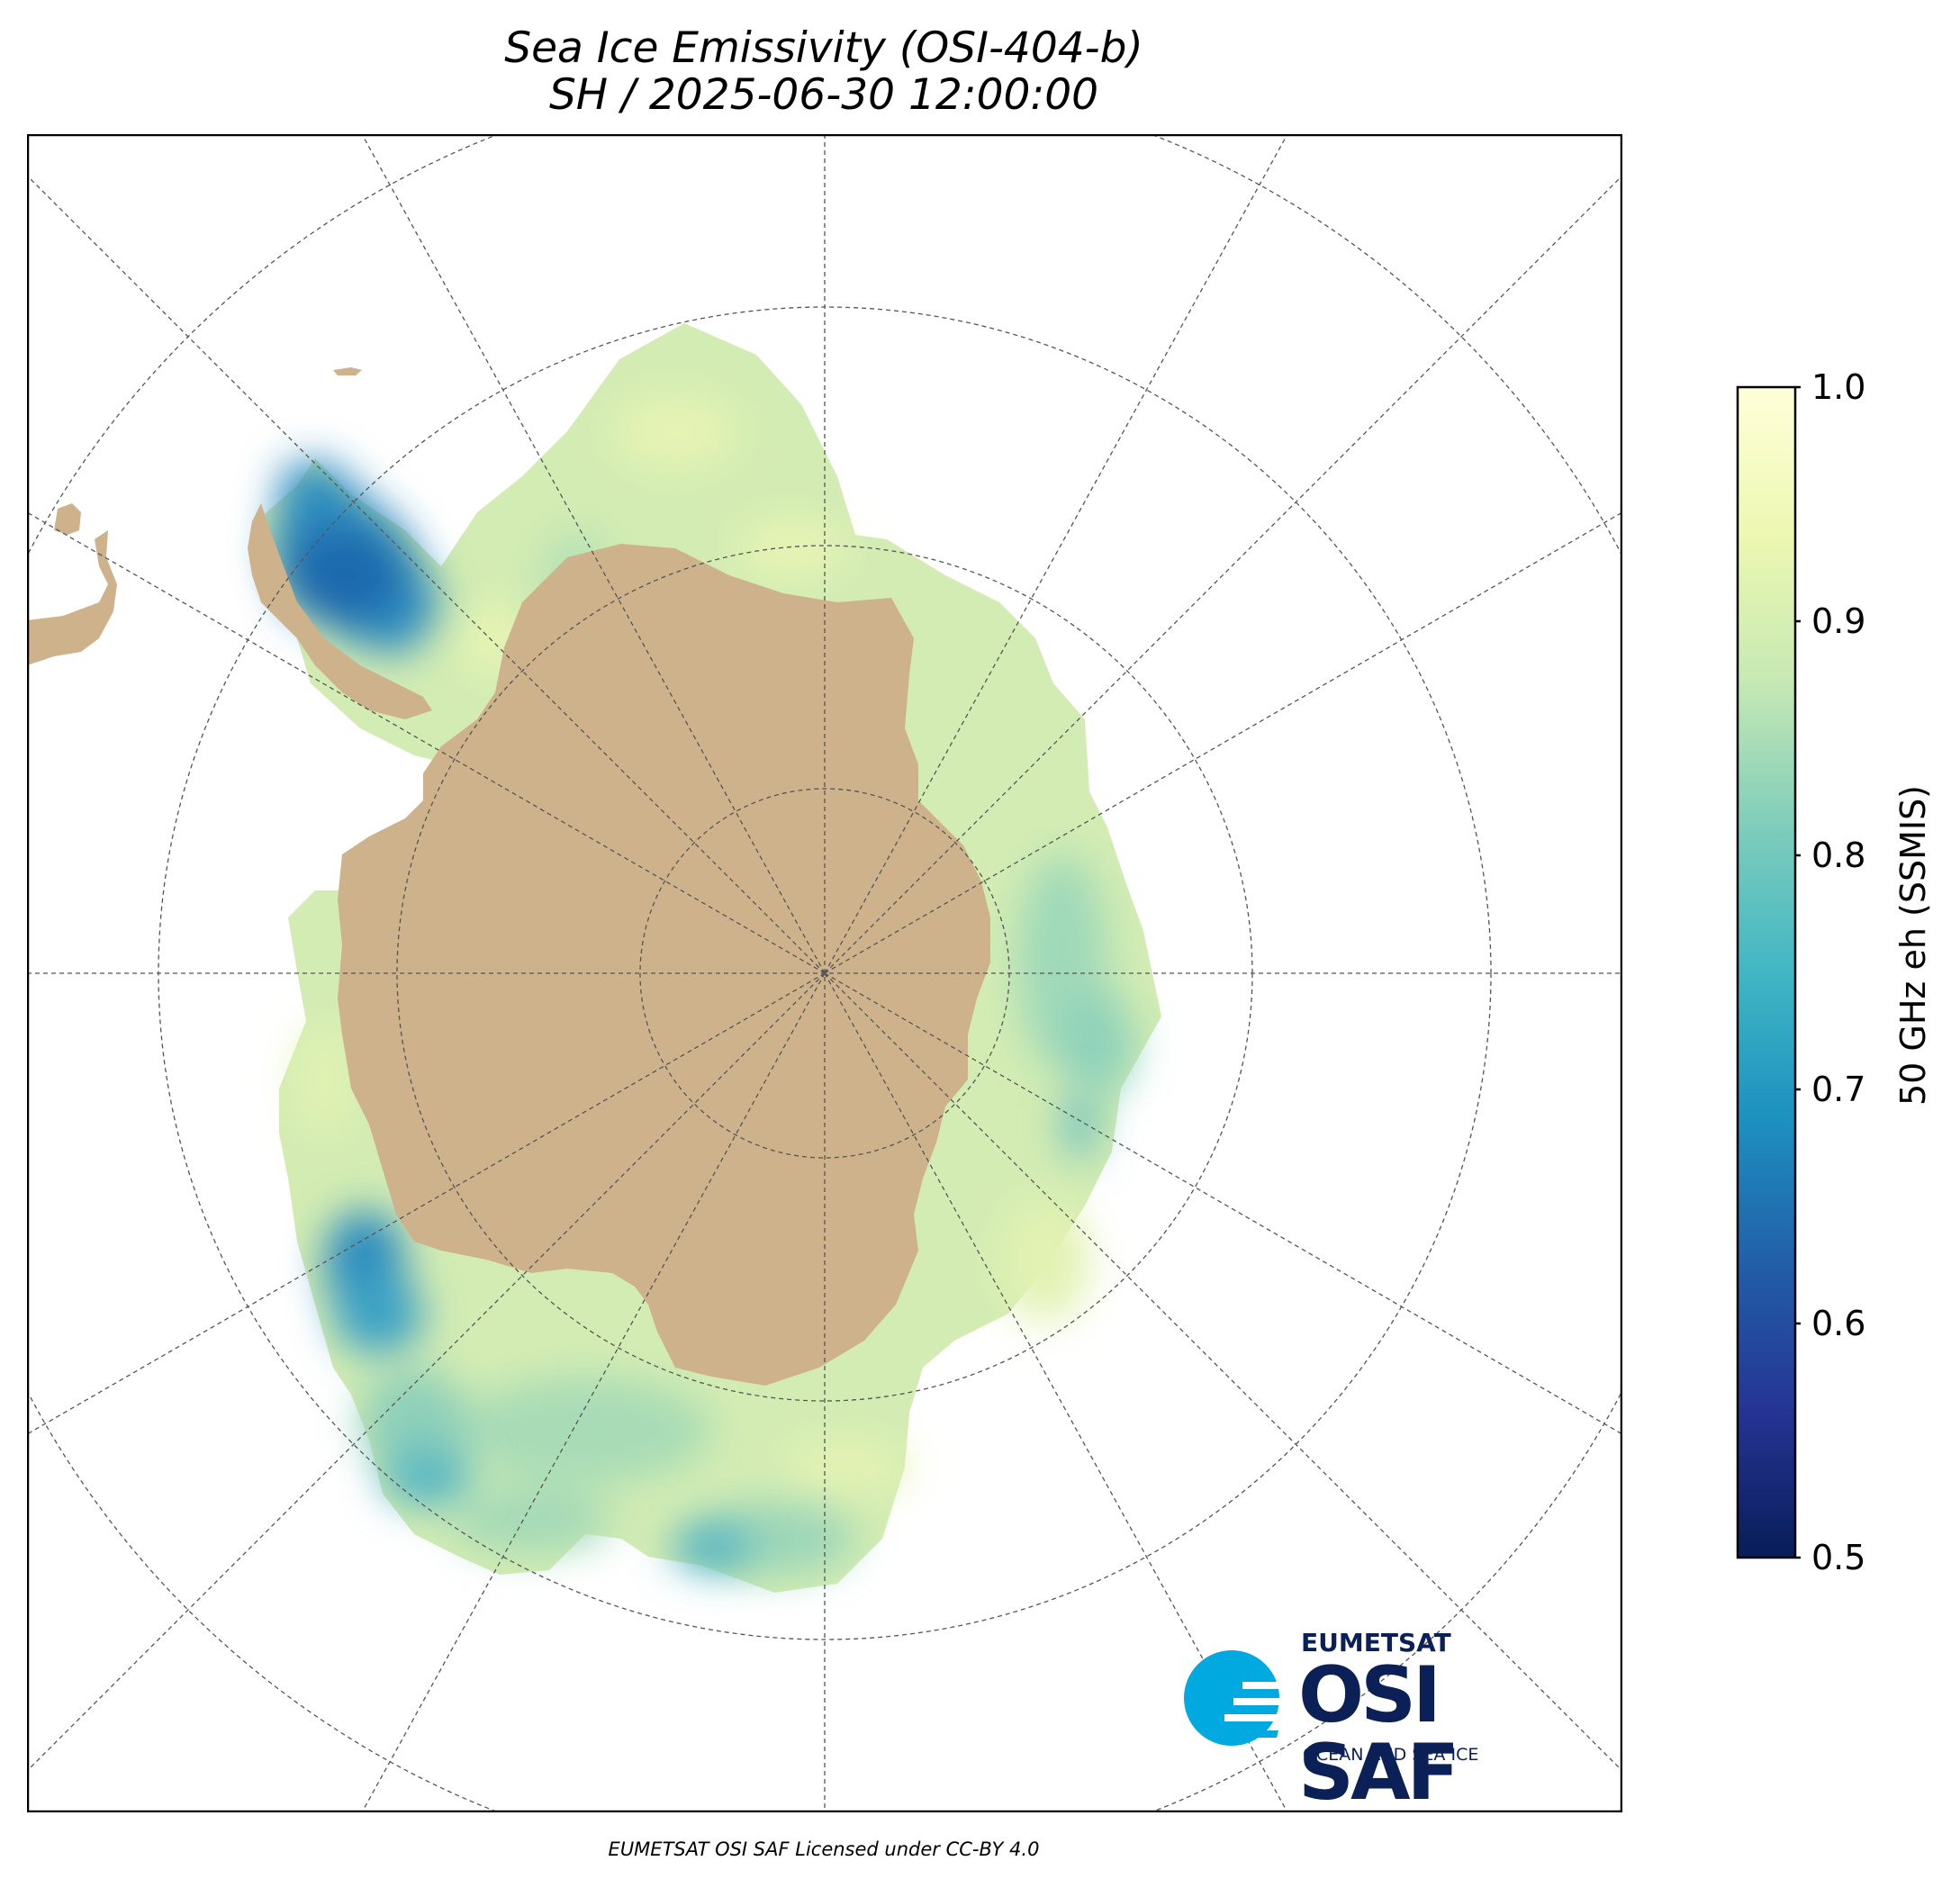  I want to click on logo-name: OSI SAF, so click(1378, 1734).